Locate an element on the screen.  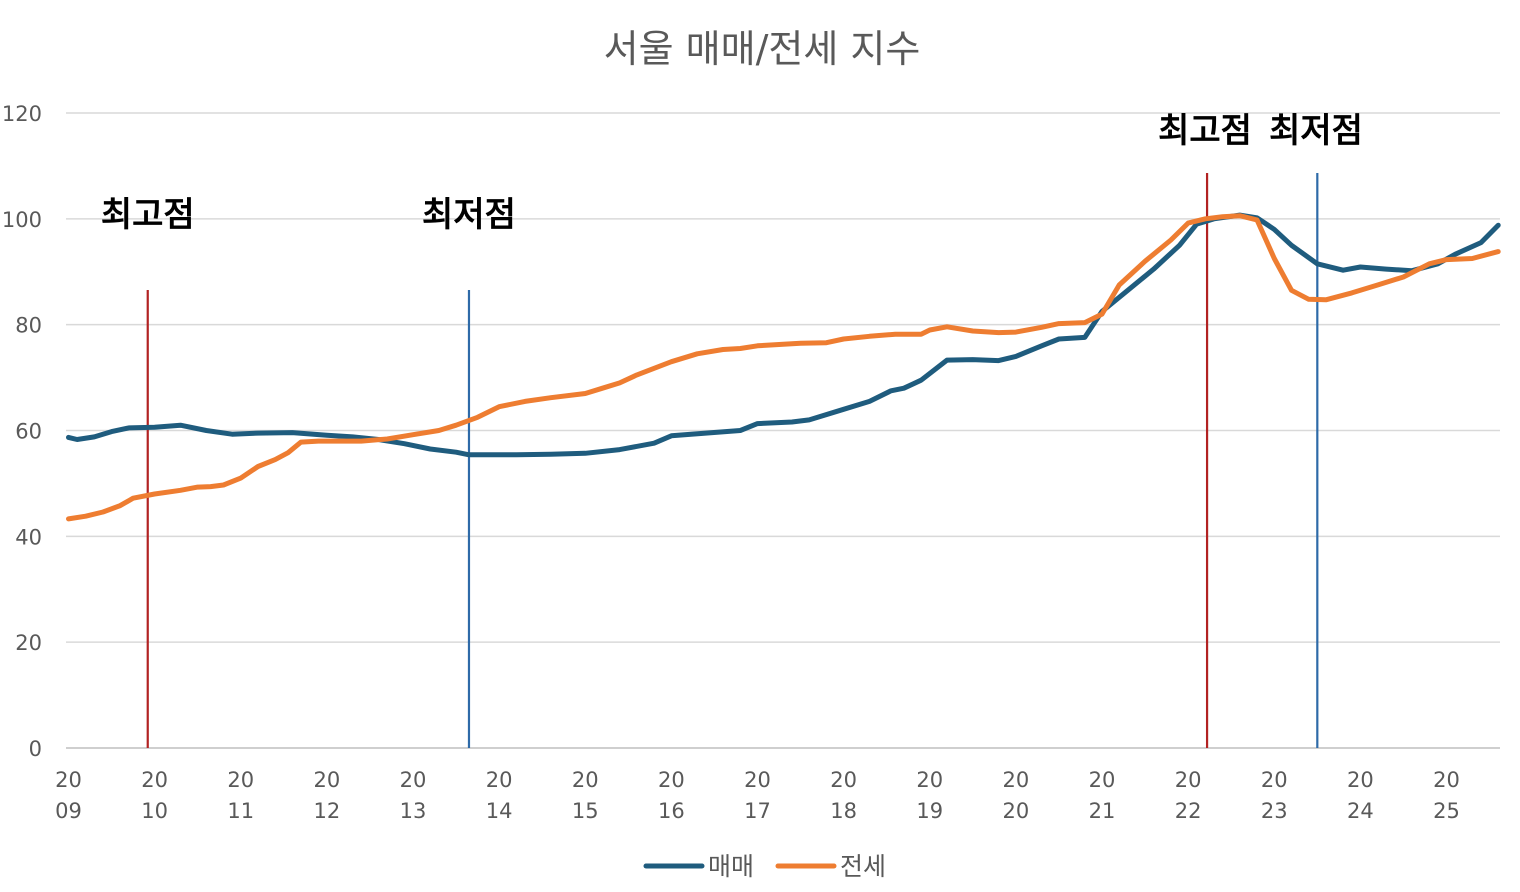
legend: 매매 전세 is located at coordinates (764, 866).